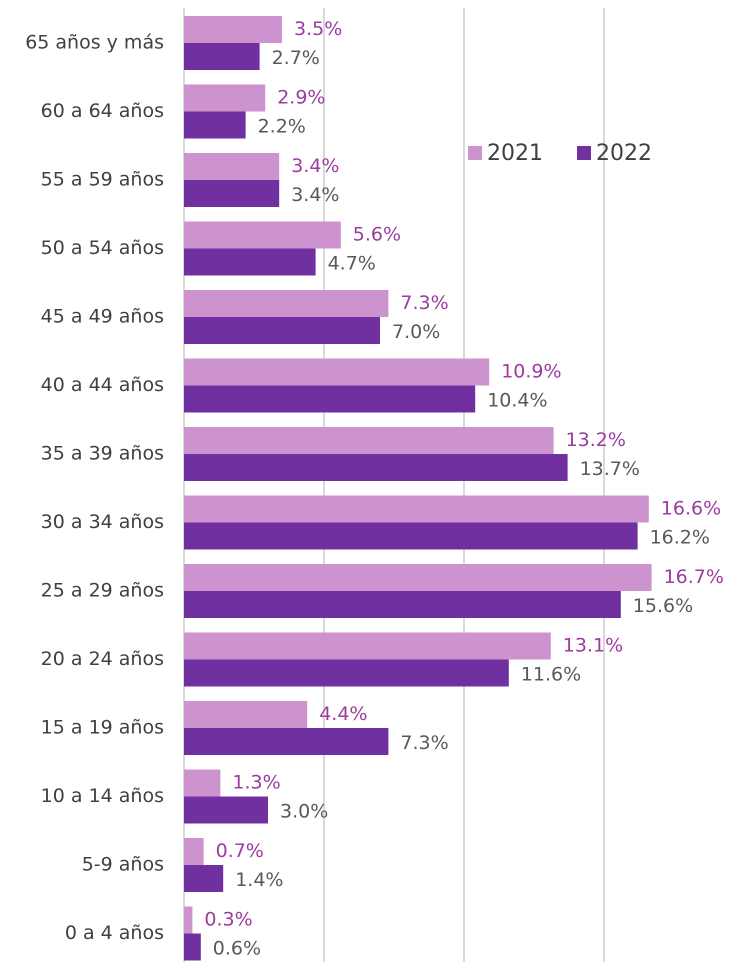 The width and height of the screenshot is (729, 962). I want to click on value-label: 15.6%, so click(663, 606).